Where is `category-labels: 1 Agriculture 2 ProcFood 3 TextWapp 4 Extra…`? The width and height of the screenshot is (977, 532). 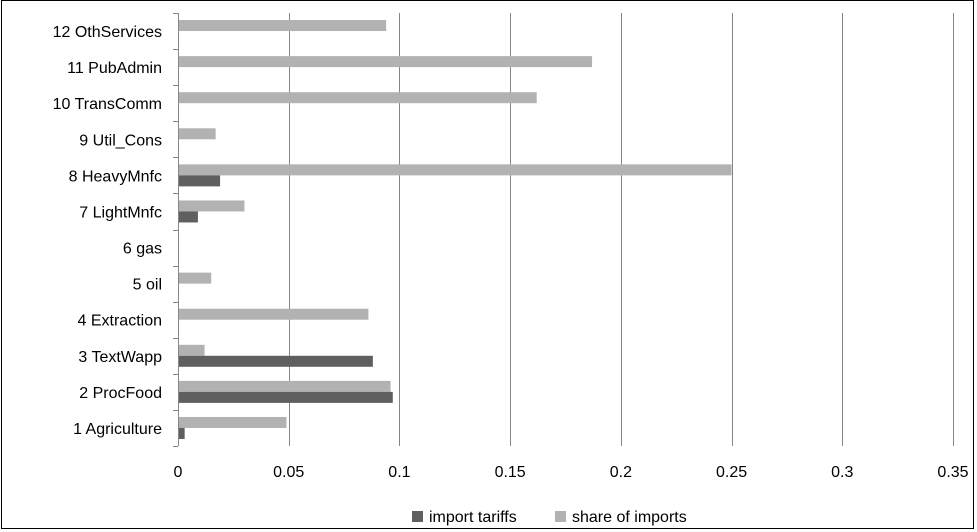
category-labels: 1 Agriculture 2 ProcFood 3 TextWapp 4 Extra… is located at coordinates (107, 231).